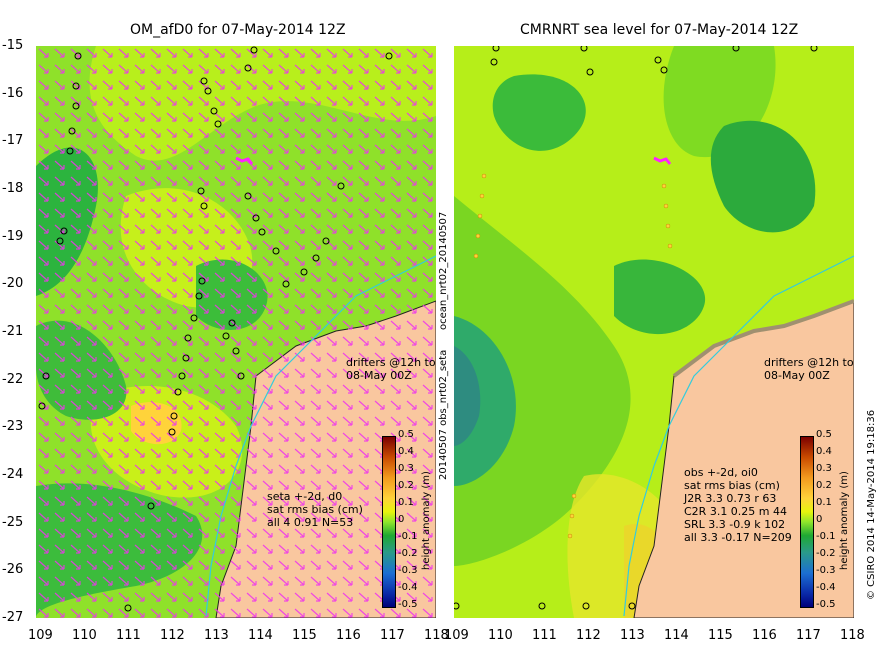  What do you see at coordinates (13, 426) in the screenshot?
I see `y-tick-label: -23` at bounding box center [13, 426].